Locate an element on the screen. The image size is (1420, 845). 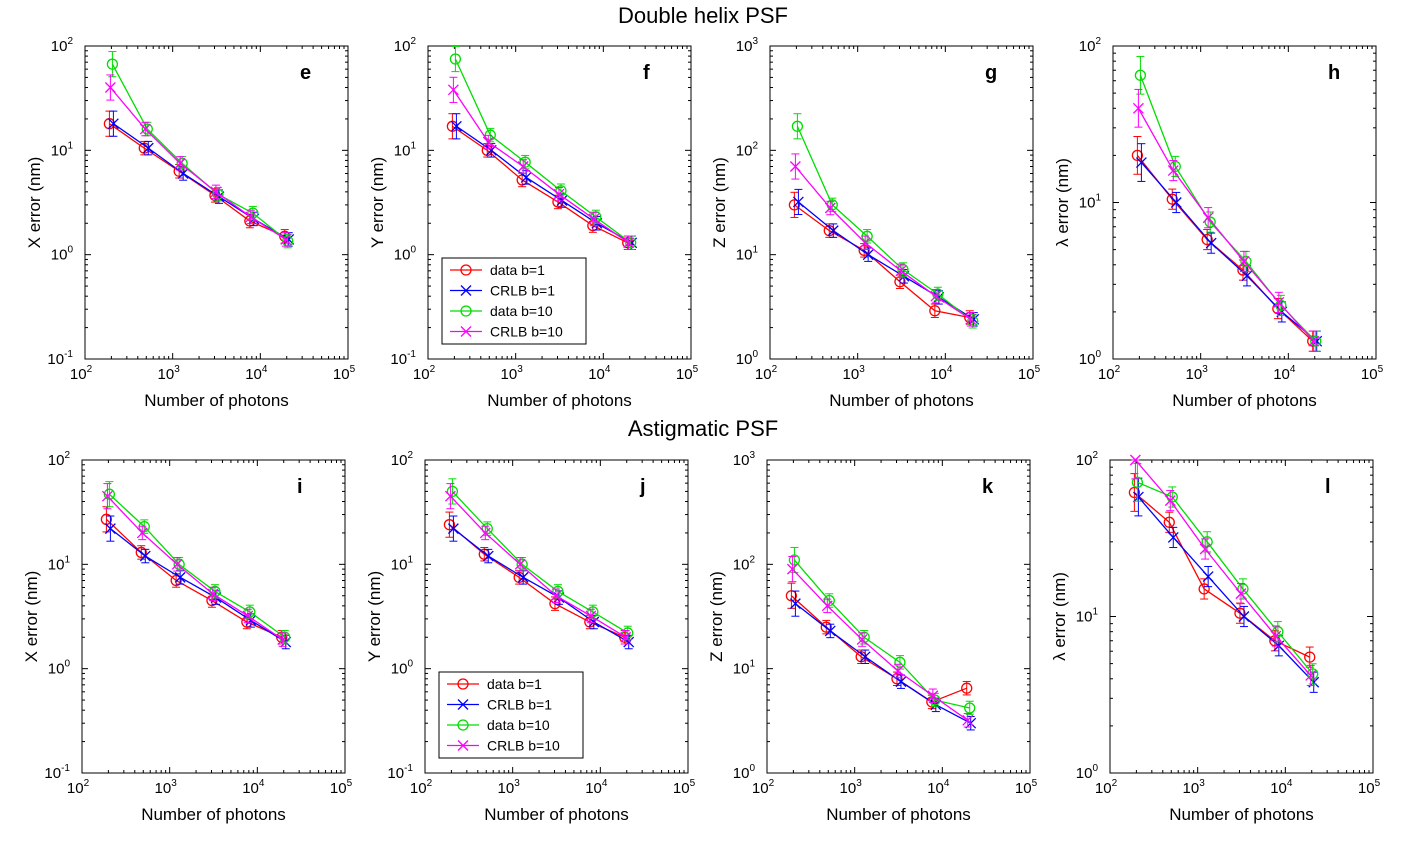
legend-entry: CRLB b=1 is located at coordinates (499, 705).